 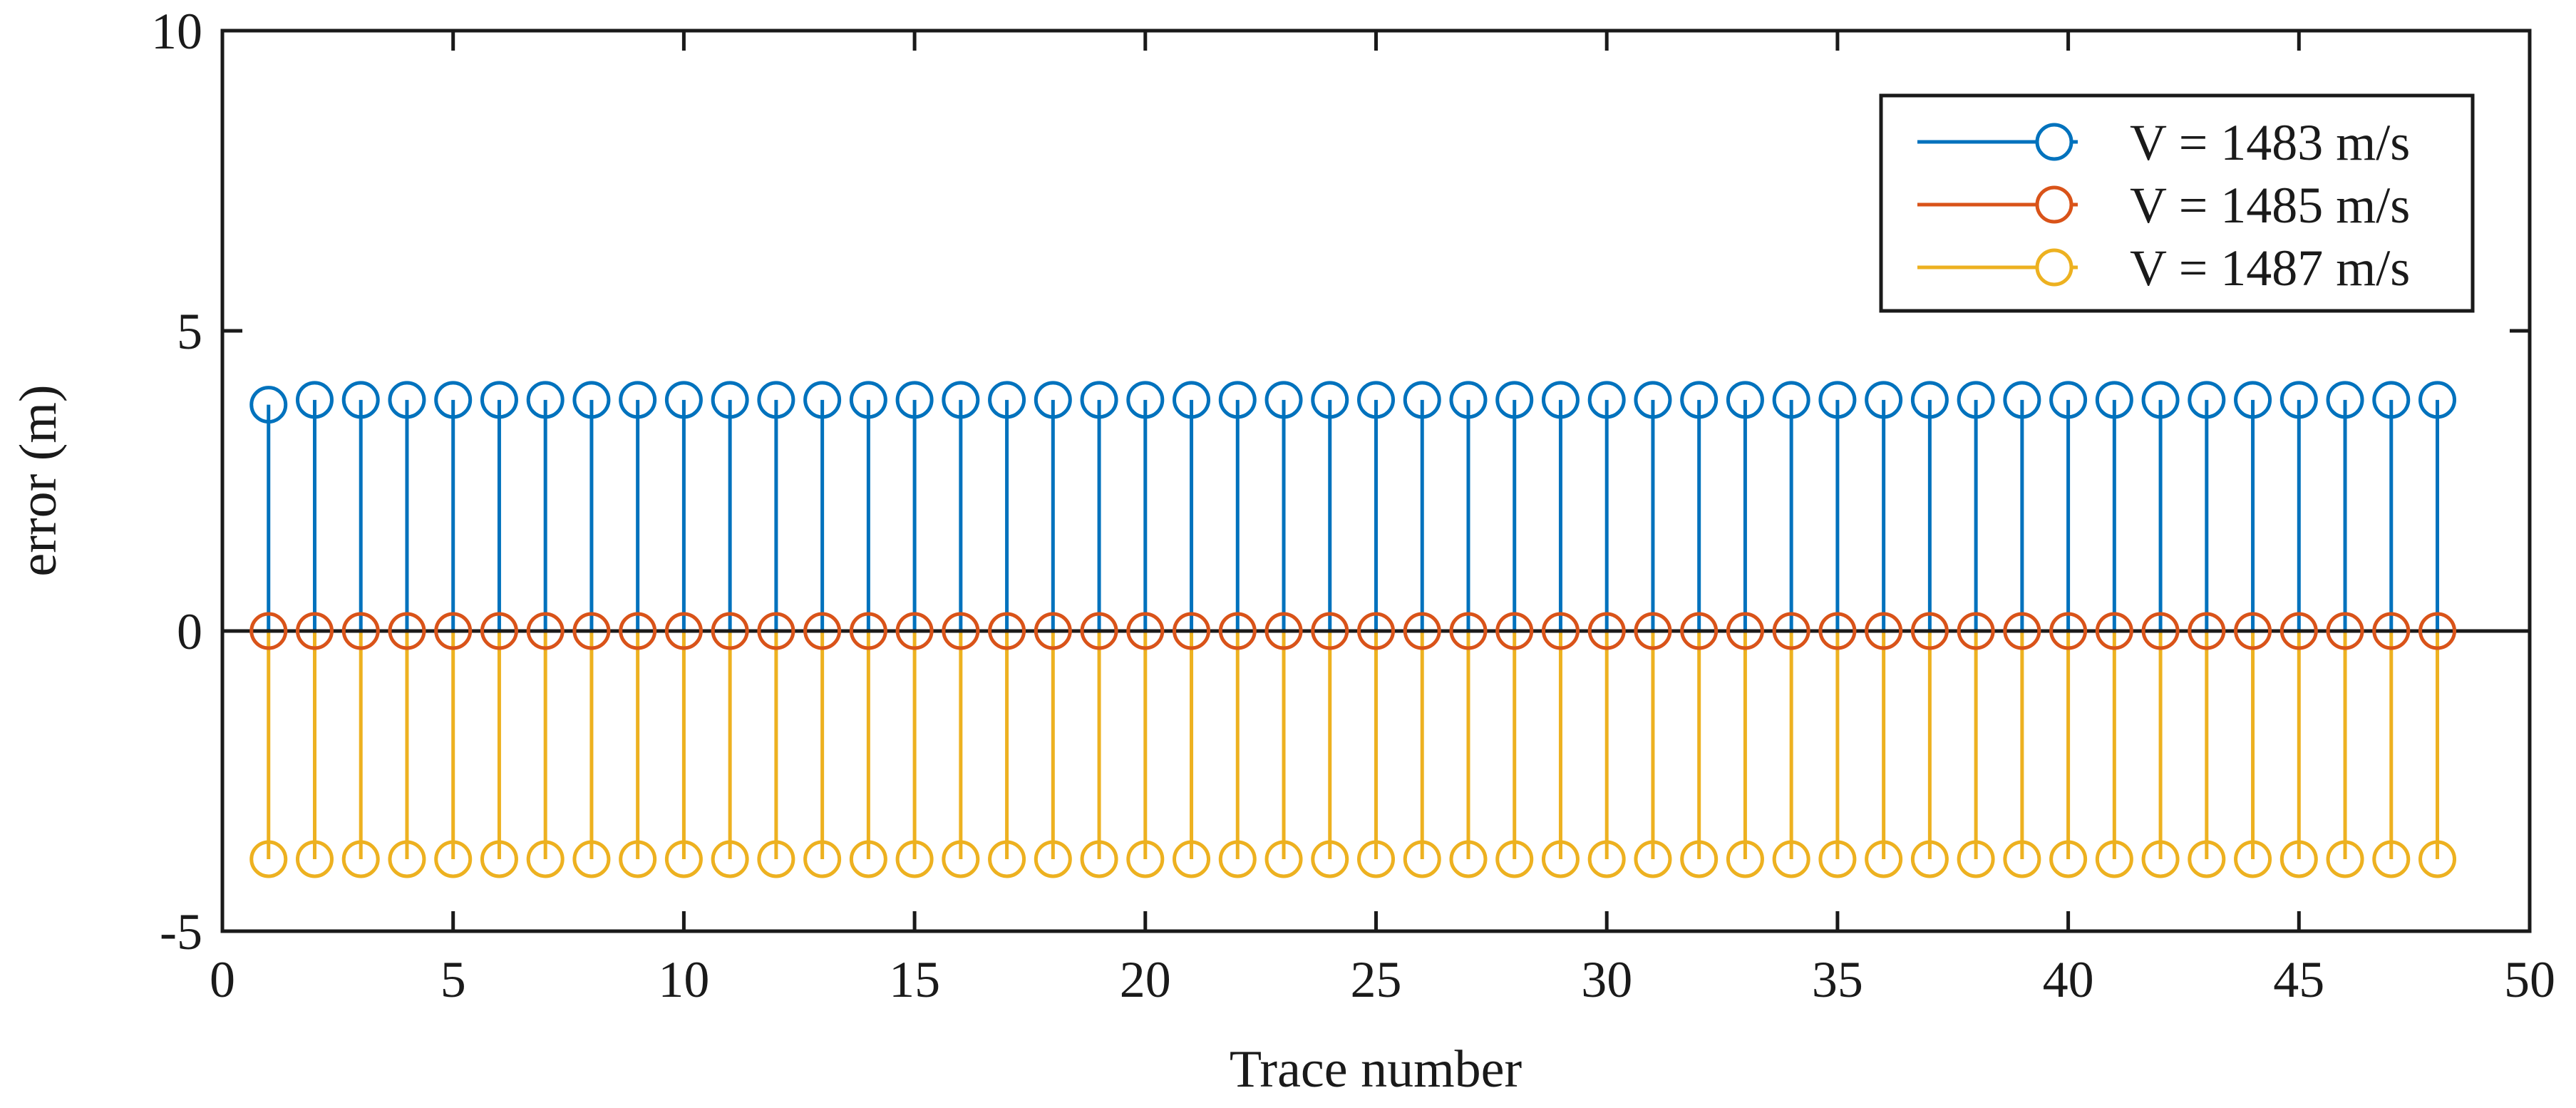 I want to click on legend-label-2: V = 1485 m/s, so click(x=2270, y=205).